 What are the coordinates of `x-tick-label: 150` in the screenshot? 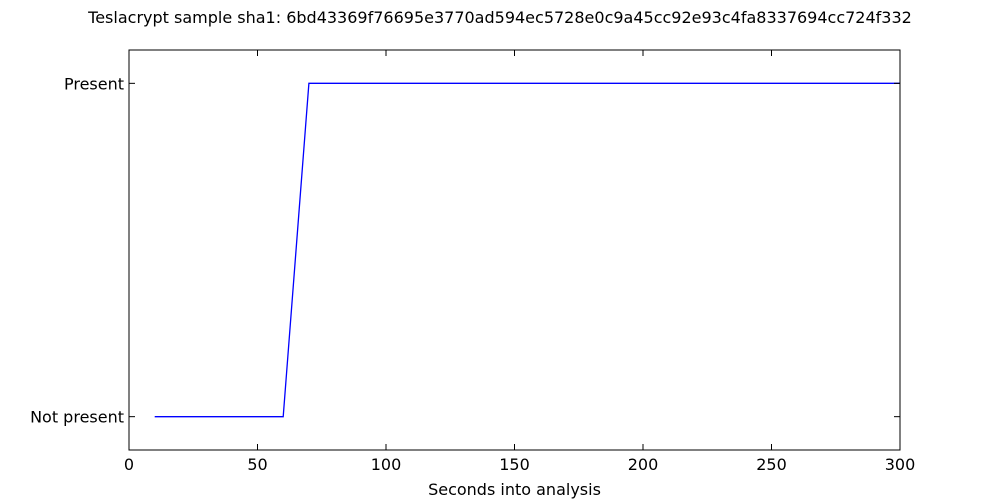 It's located at (514, 464).